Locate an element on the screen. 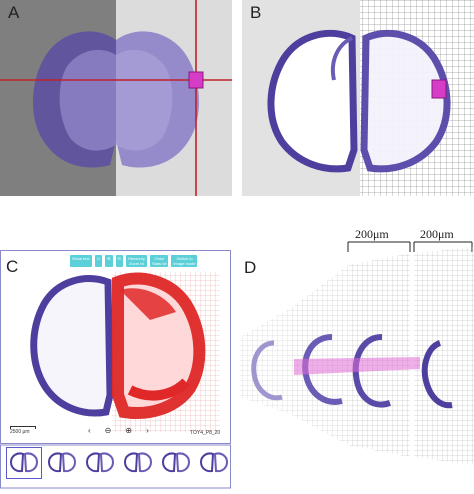  next-slice-button: › is located at coordinates (147, 430).